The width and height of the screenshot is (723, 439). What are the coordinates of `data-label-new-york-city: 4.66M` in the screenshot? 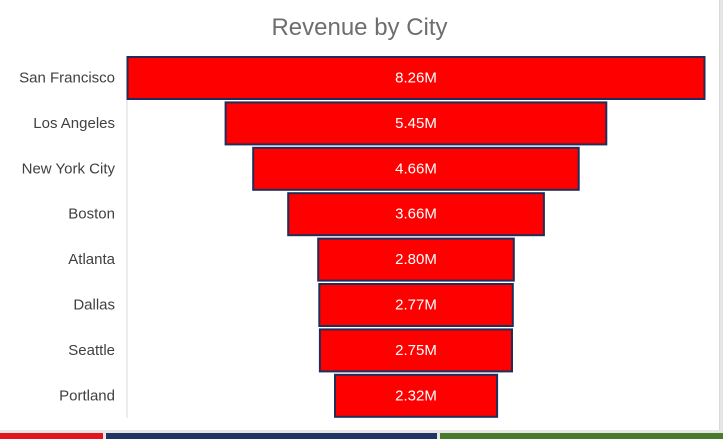 It's located at (416, 168).